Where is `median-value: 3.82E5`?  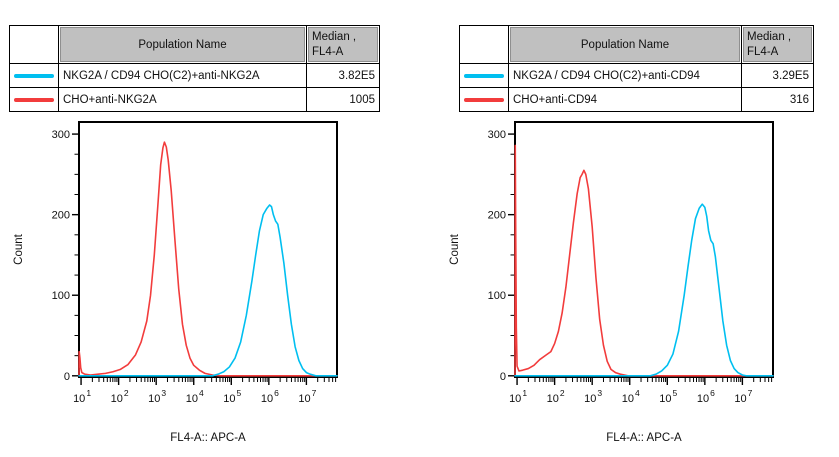
median-value: 3.82E5 is located at coordinates (342, 75).